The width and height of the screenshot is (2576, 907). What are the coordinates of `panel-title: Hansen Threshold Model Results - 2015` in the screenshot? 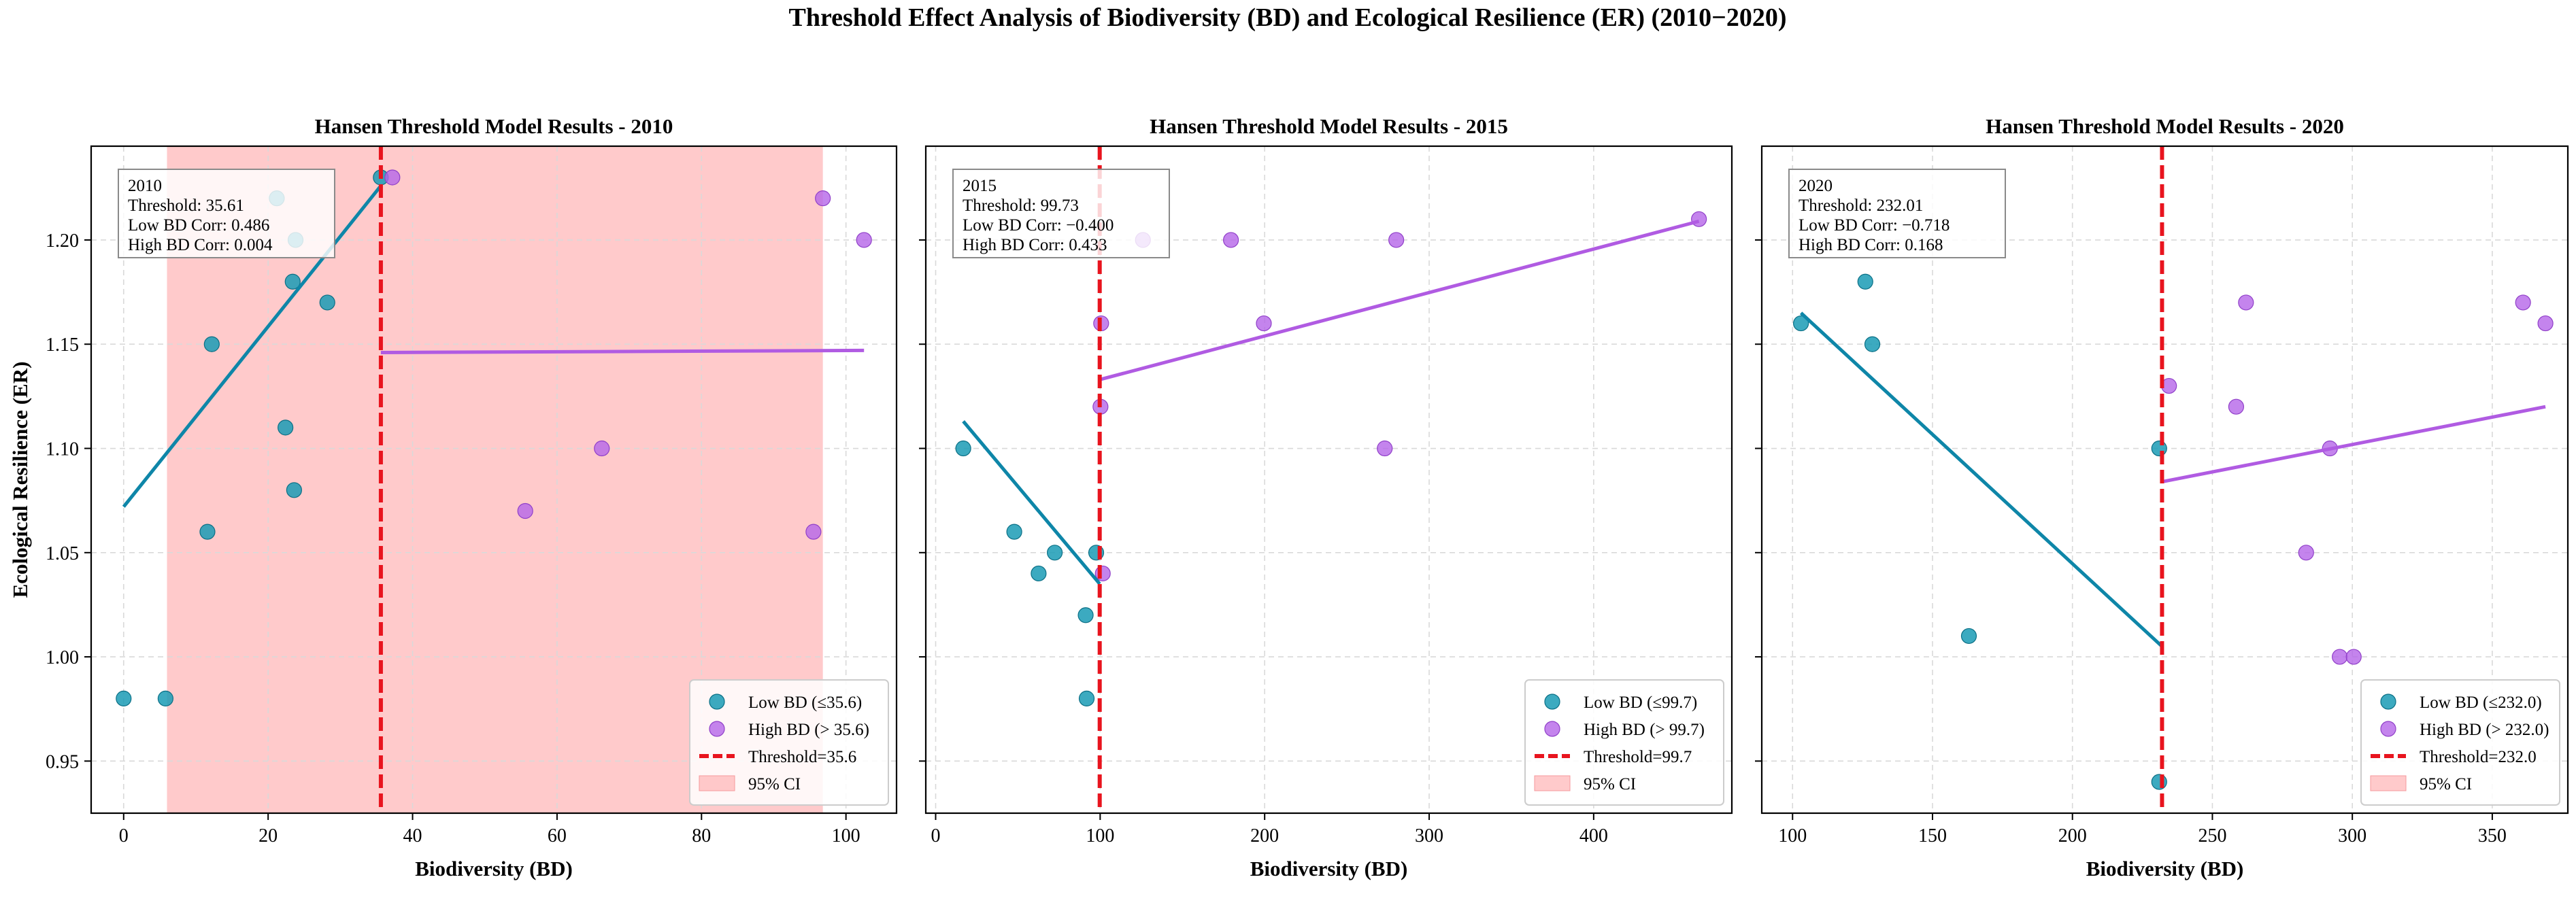 It's located at (1329, 126).